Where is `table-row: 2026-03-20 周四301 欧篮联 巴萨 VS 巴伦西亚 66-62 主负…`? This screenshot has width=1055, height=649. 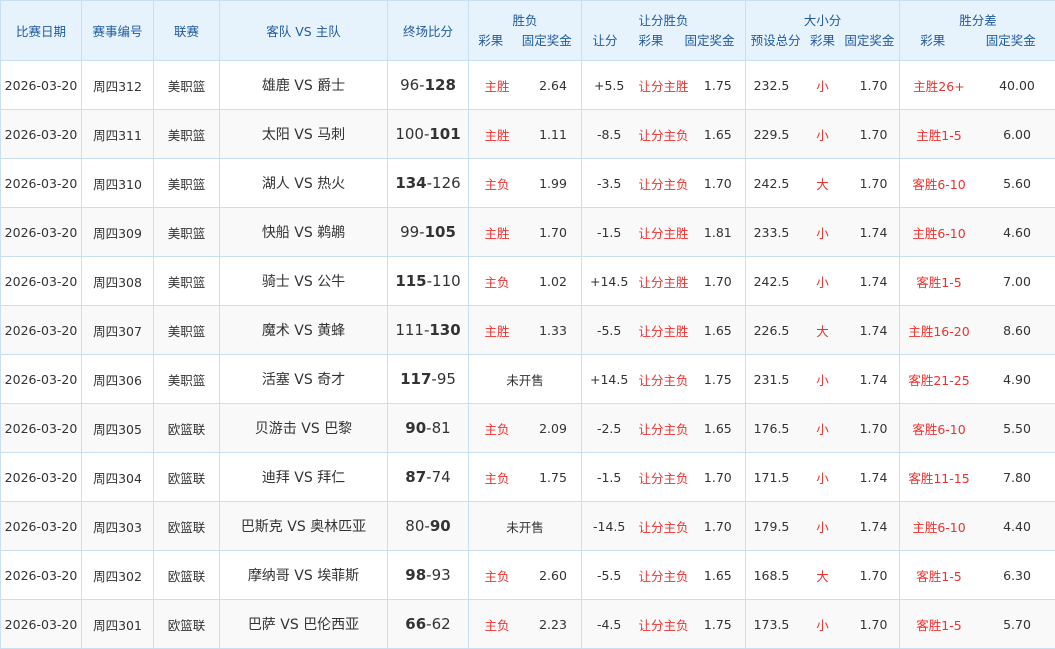
table-row: 2026-03-20 周四301 欧篮联 巴萨 VS 巴伦西亚 66-62 主负… is located at coordinates (528, 624).